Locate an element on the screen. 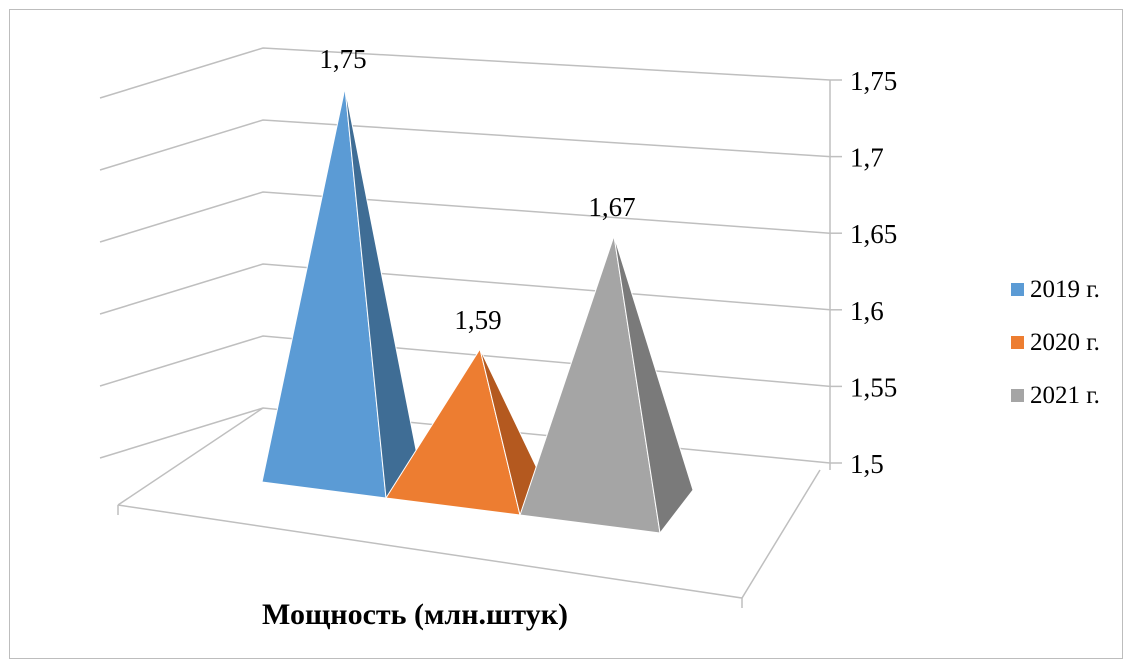 The height and width of the screenshot is (669, 1134). legend-label: 2021 г. is located at coordinates (1065, 395).